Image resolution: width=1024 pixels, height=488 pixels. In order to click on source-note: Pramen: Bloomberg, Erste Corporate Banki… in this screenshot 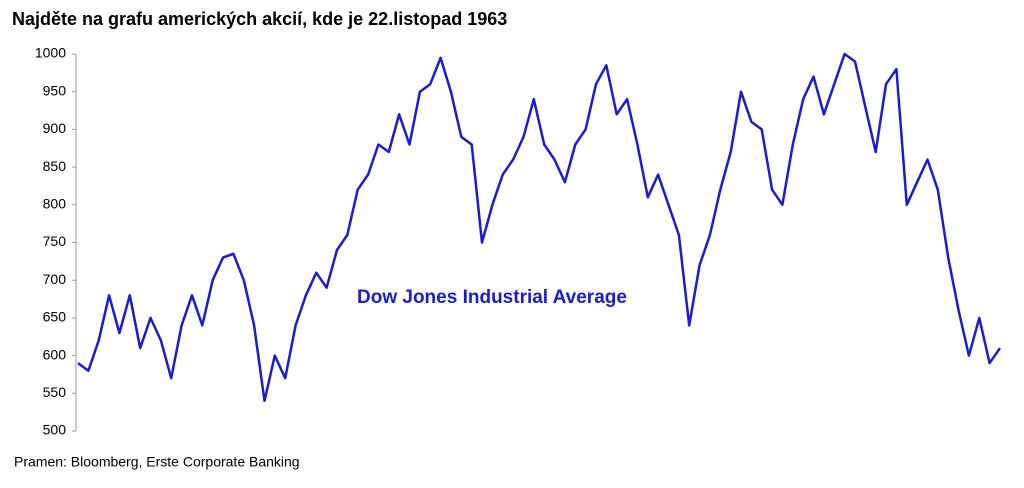, I will do `click(157, 462)`.